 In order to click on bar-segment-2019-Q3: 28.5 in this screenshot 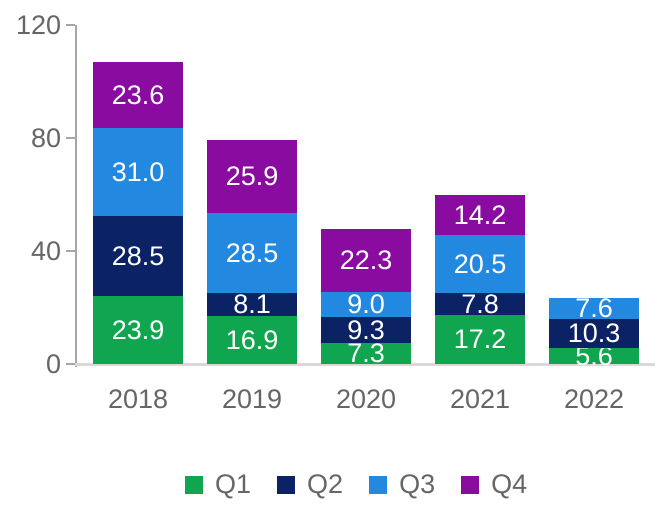, I will do `click(252, 253)`.